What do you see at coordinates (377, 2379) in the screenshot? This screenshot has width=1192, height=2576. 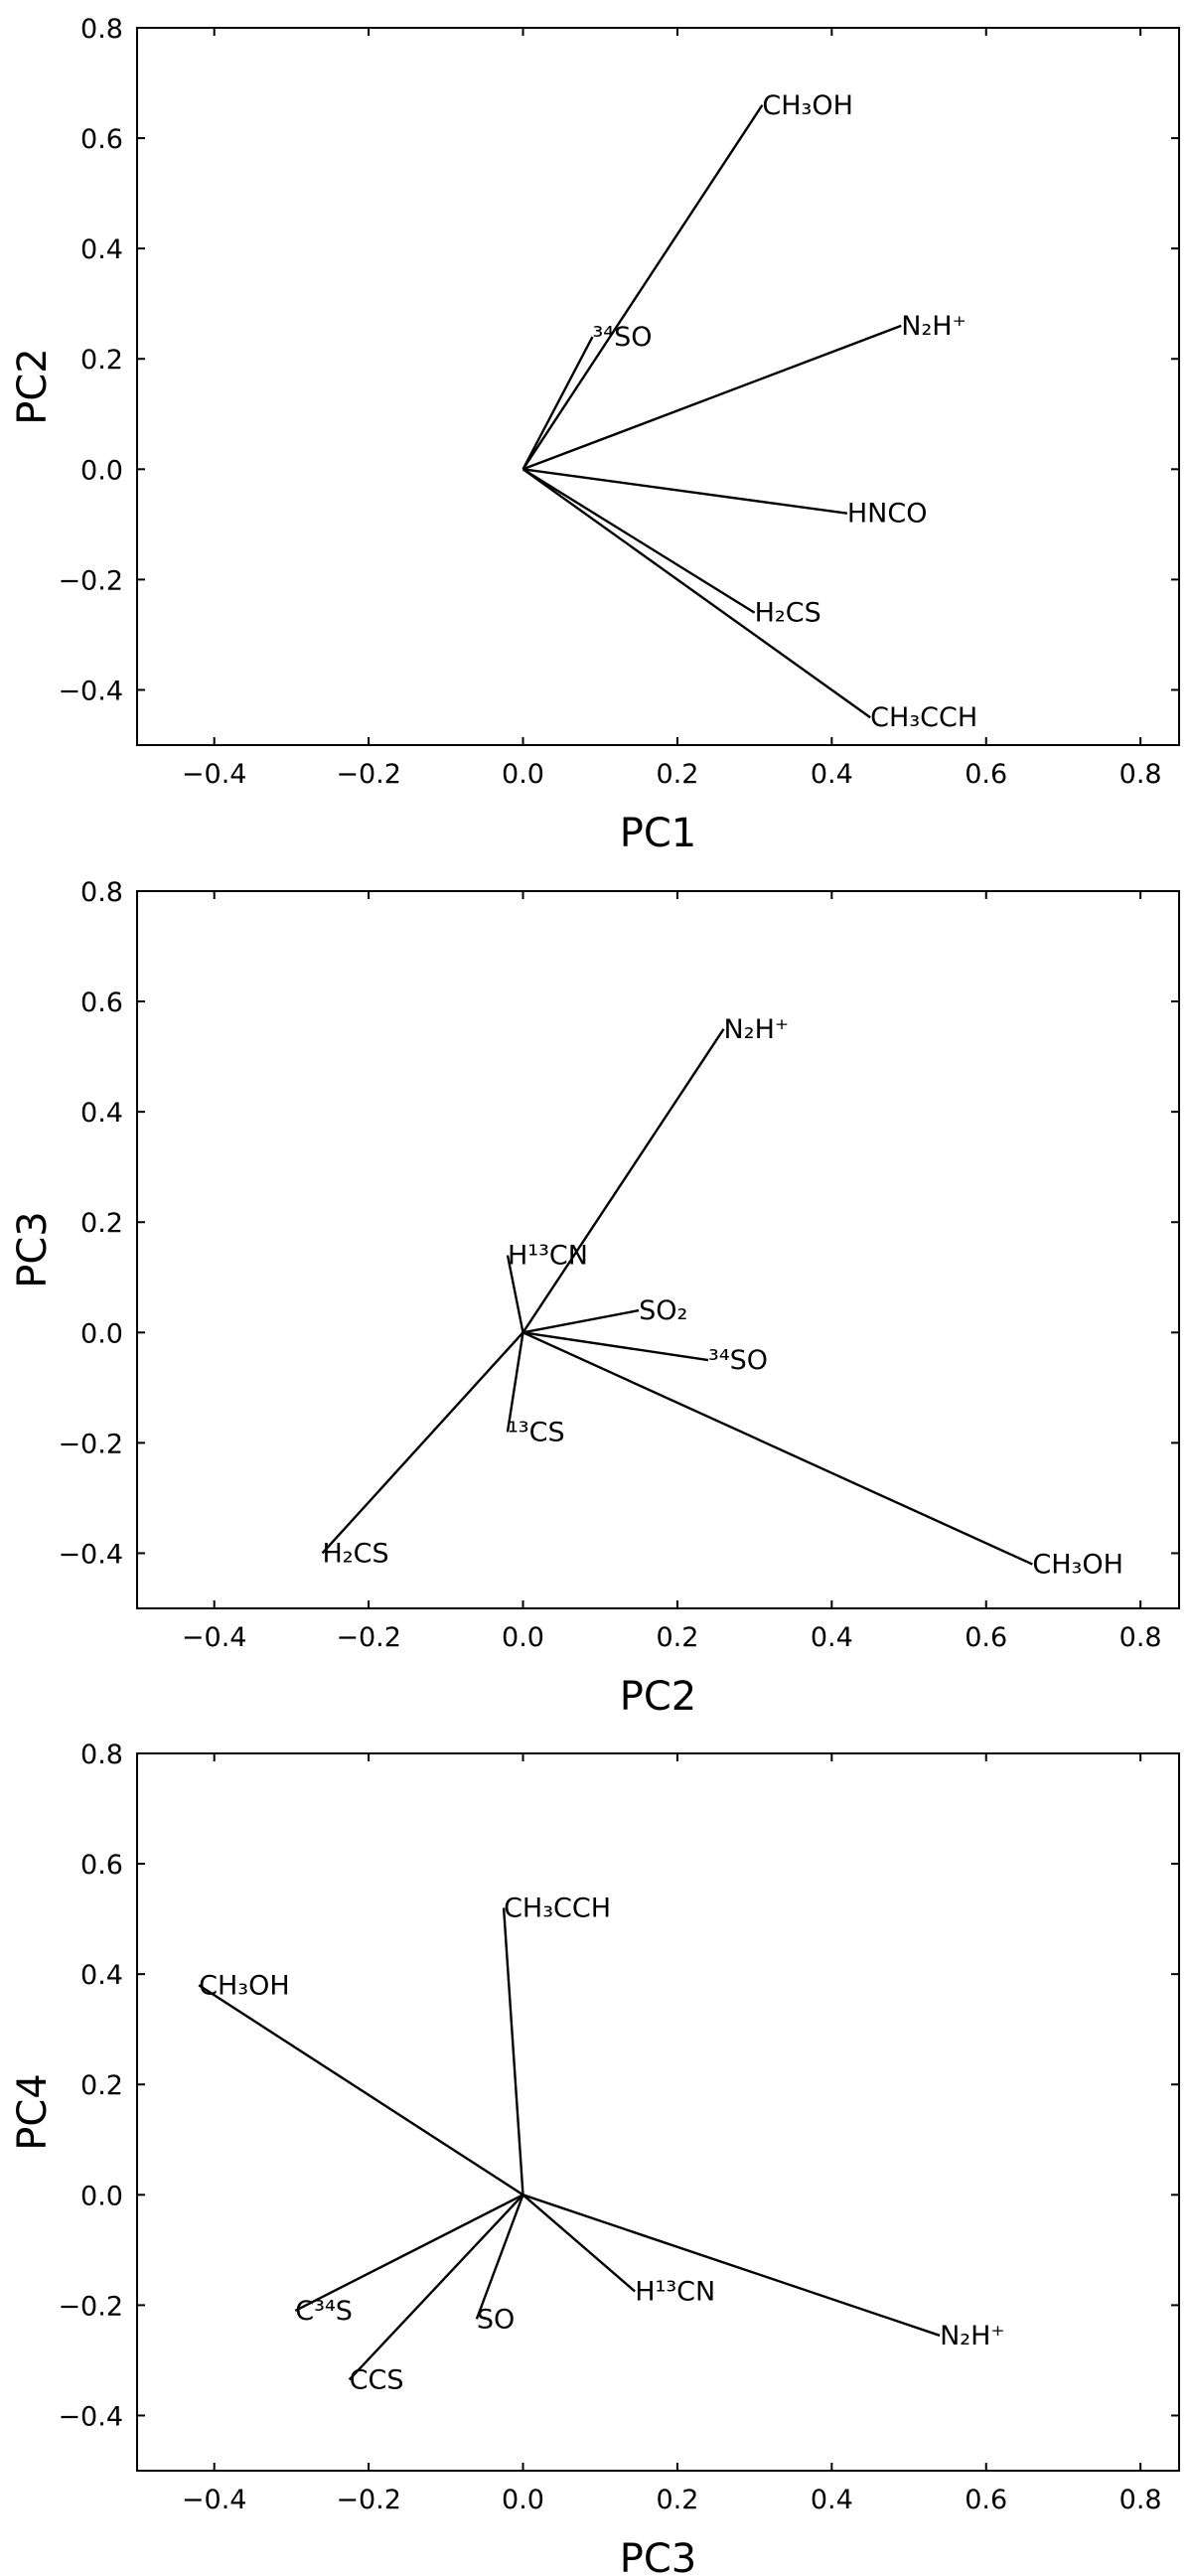 I see `vector-label: CCS` at bounding box center [377, 2379].